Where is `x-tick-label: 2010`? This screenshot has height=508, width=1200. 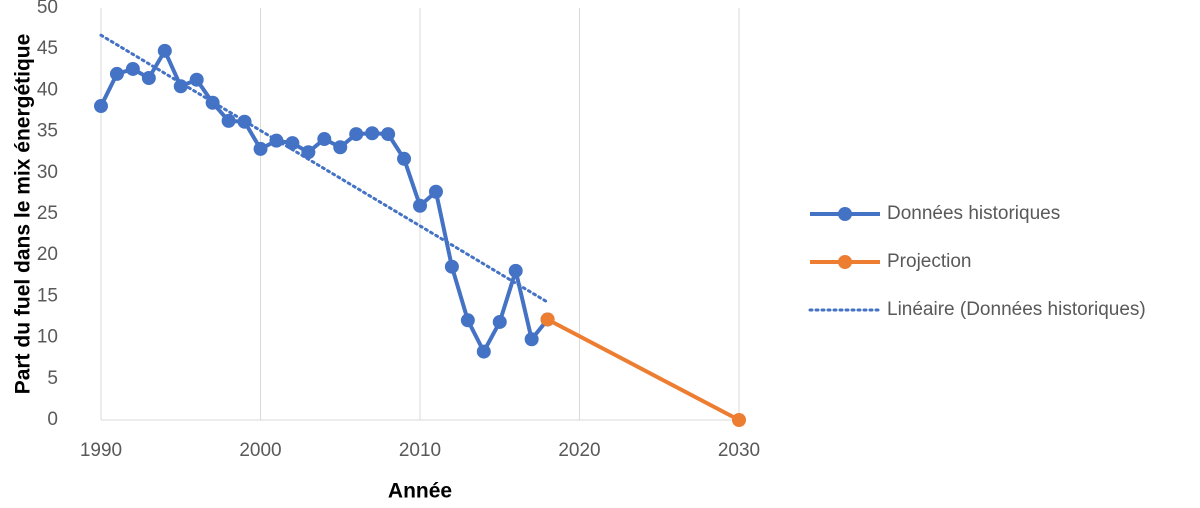
x-tick-label: 2010 is located at coordinates (420, 450).